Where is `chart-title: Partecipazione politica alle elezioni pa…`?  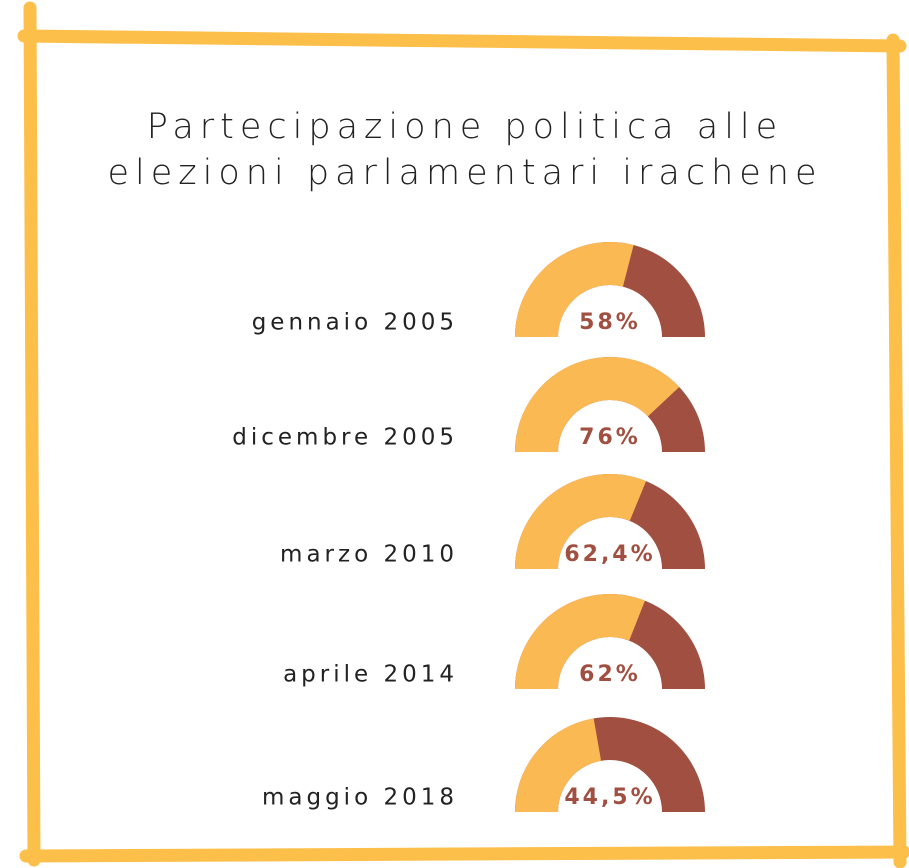 chart-title: Partecipazione politica alle elezioni pa… is located at coordinates (465, 150).